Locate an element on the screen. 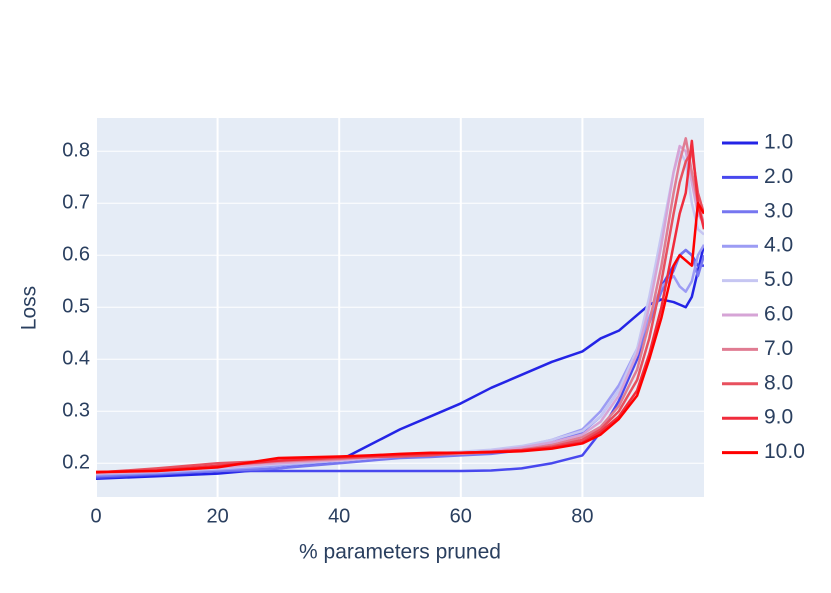 The height and width of the screenshot is (593, 831). y-tick-label: 0.4 is located at coordinates (76, 359).